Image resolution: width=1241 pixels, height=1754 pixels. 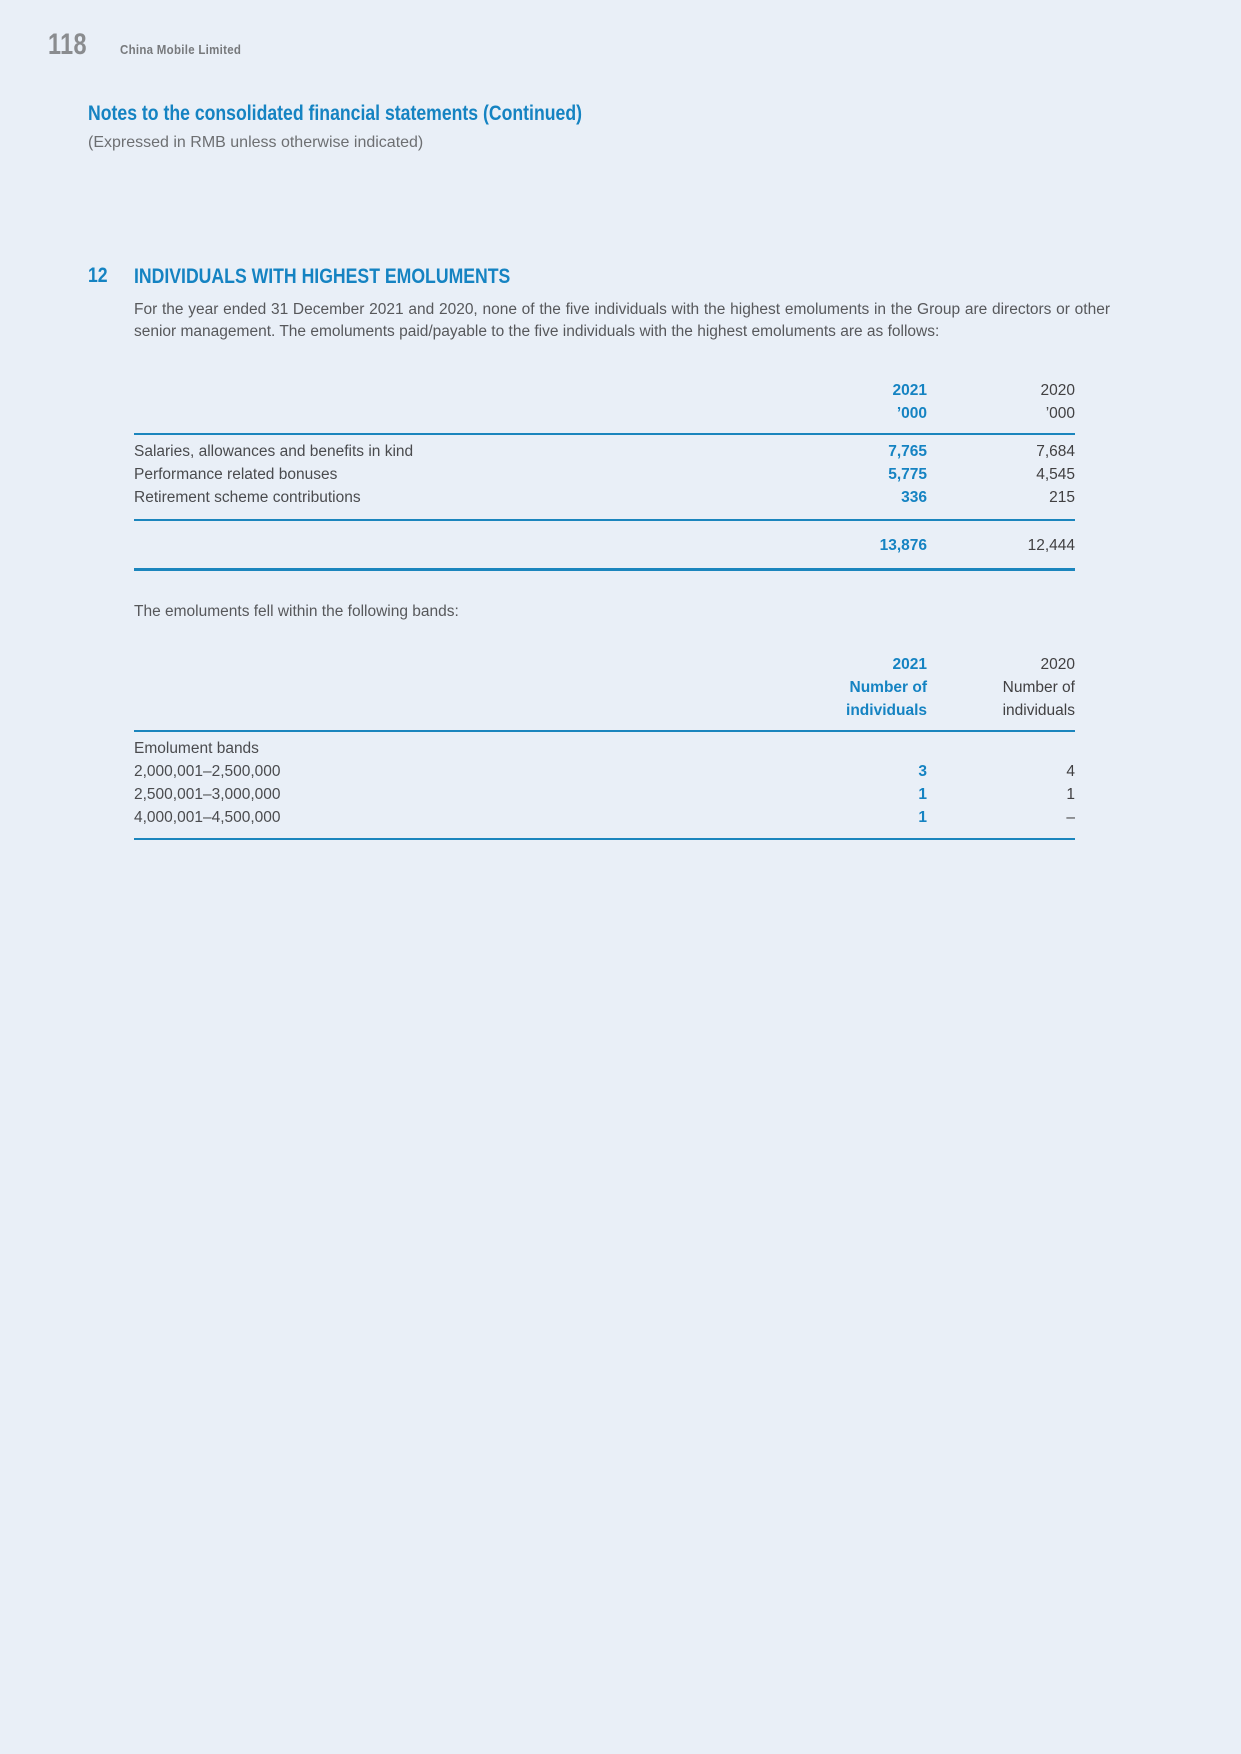 What do you see at coordinates (622, 277) in the screenshot?
I see `section-heading: INDIVIDUALS WITH HIGHEST EMOLUMENTS` at bounding box center [622, 277].